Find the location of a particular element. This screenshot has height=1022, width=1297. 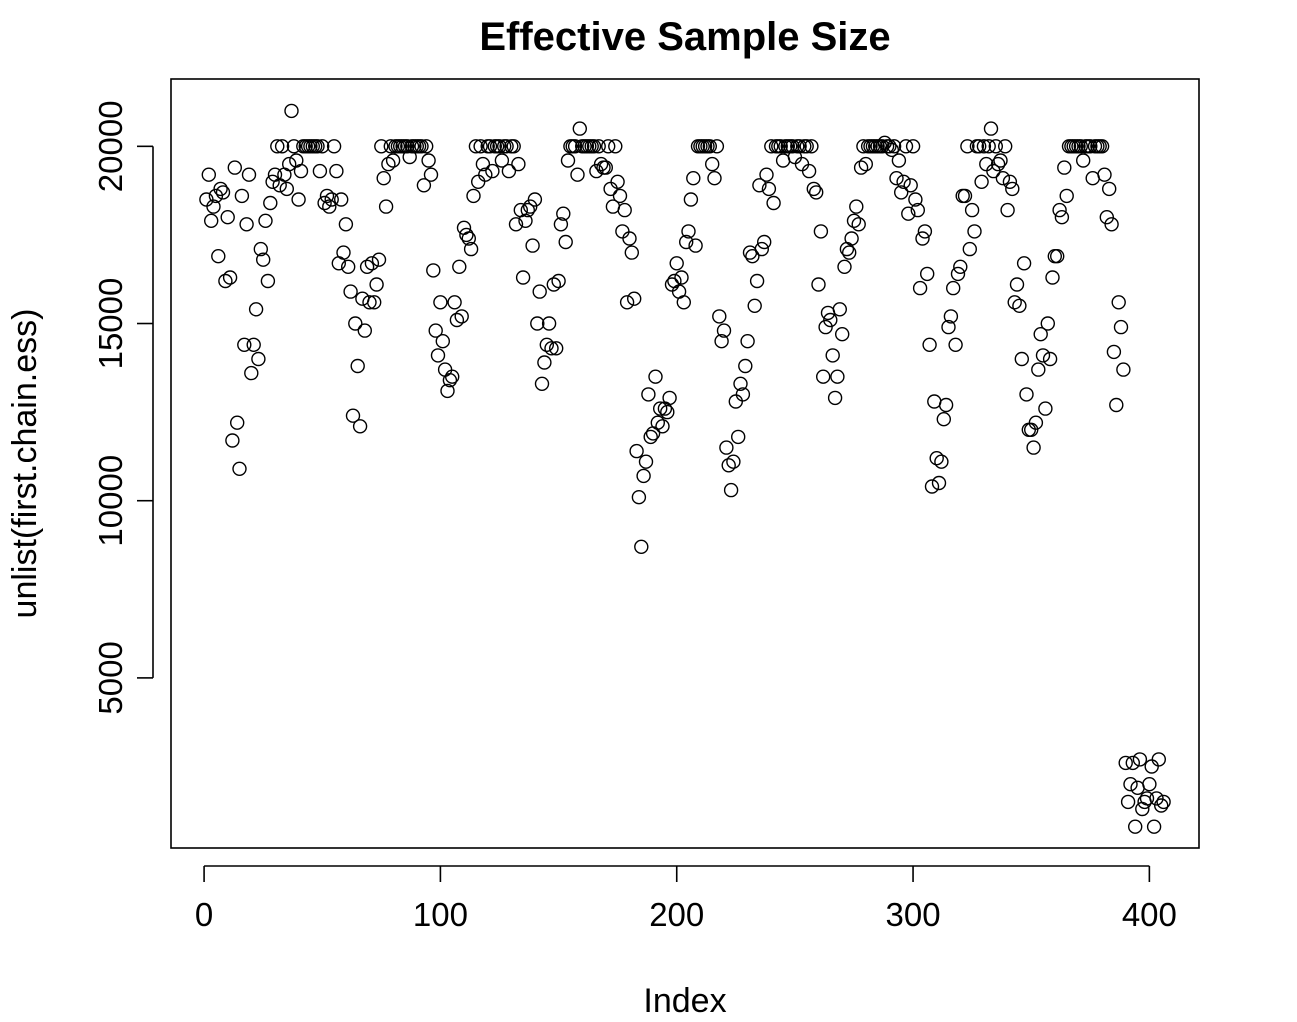

x-axis-label: Index is located at coordinates (684, 1001).